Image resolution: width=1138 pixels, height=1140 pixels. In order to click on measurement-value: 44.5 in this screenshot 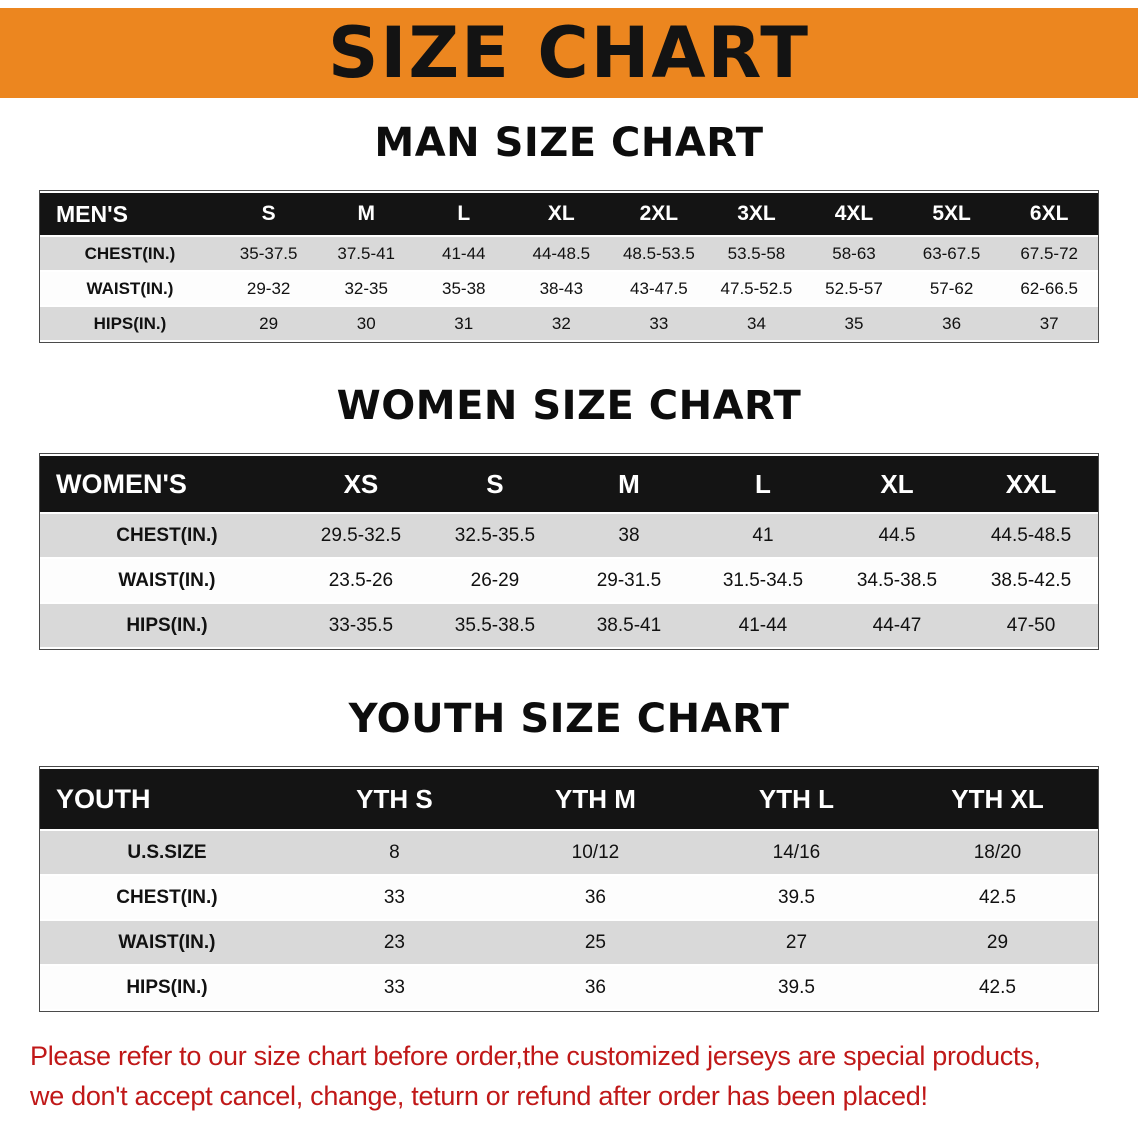, I will do `click(896, 535)`.